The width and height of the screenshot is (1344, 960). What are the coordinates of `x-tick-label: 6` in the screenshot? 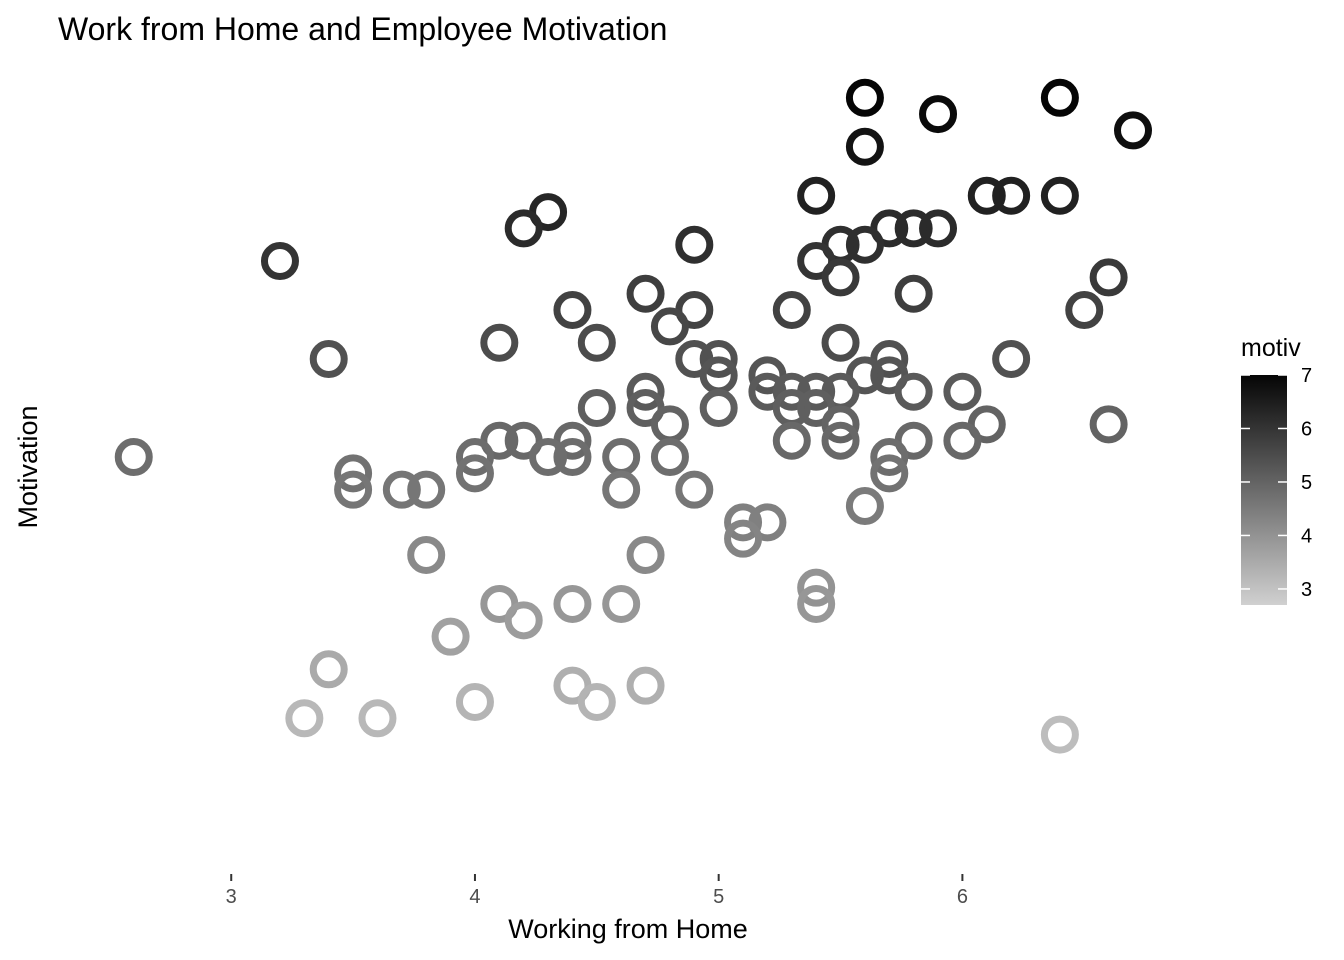 It's located at (962, 897).